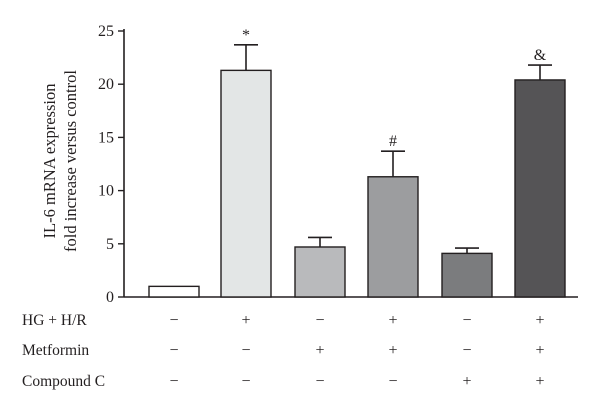 Image resolution: width=600 pixels, height=417 pixels. Describe the element at coordinates (319, 350) in the screenshot. I see `condition-mark-1-2: +` at that location.